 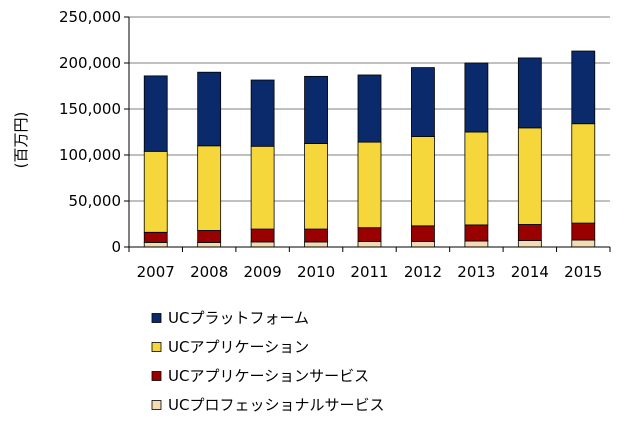 What do you see at coordinates (209, 272) in the screenshot?
I see `x-tick-label: 2008` at bounding box center [209, 272].